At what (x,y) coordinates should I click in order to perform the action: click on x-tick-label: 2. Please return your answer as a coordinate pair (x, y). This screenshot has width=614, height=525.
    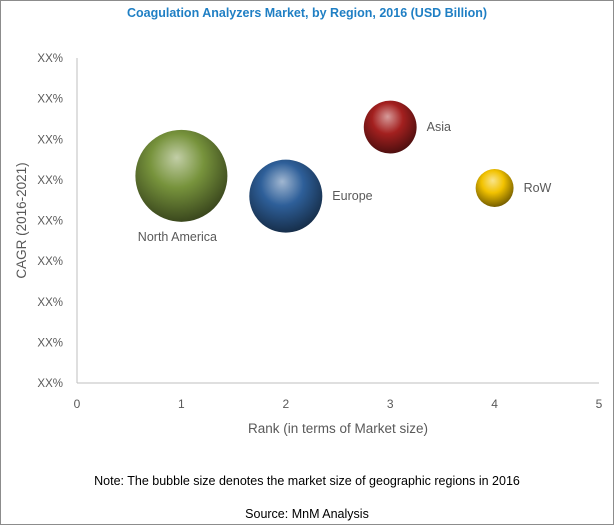
    Looking at the image, I should click on (285, 404).